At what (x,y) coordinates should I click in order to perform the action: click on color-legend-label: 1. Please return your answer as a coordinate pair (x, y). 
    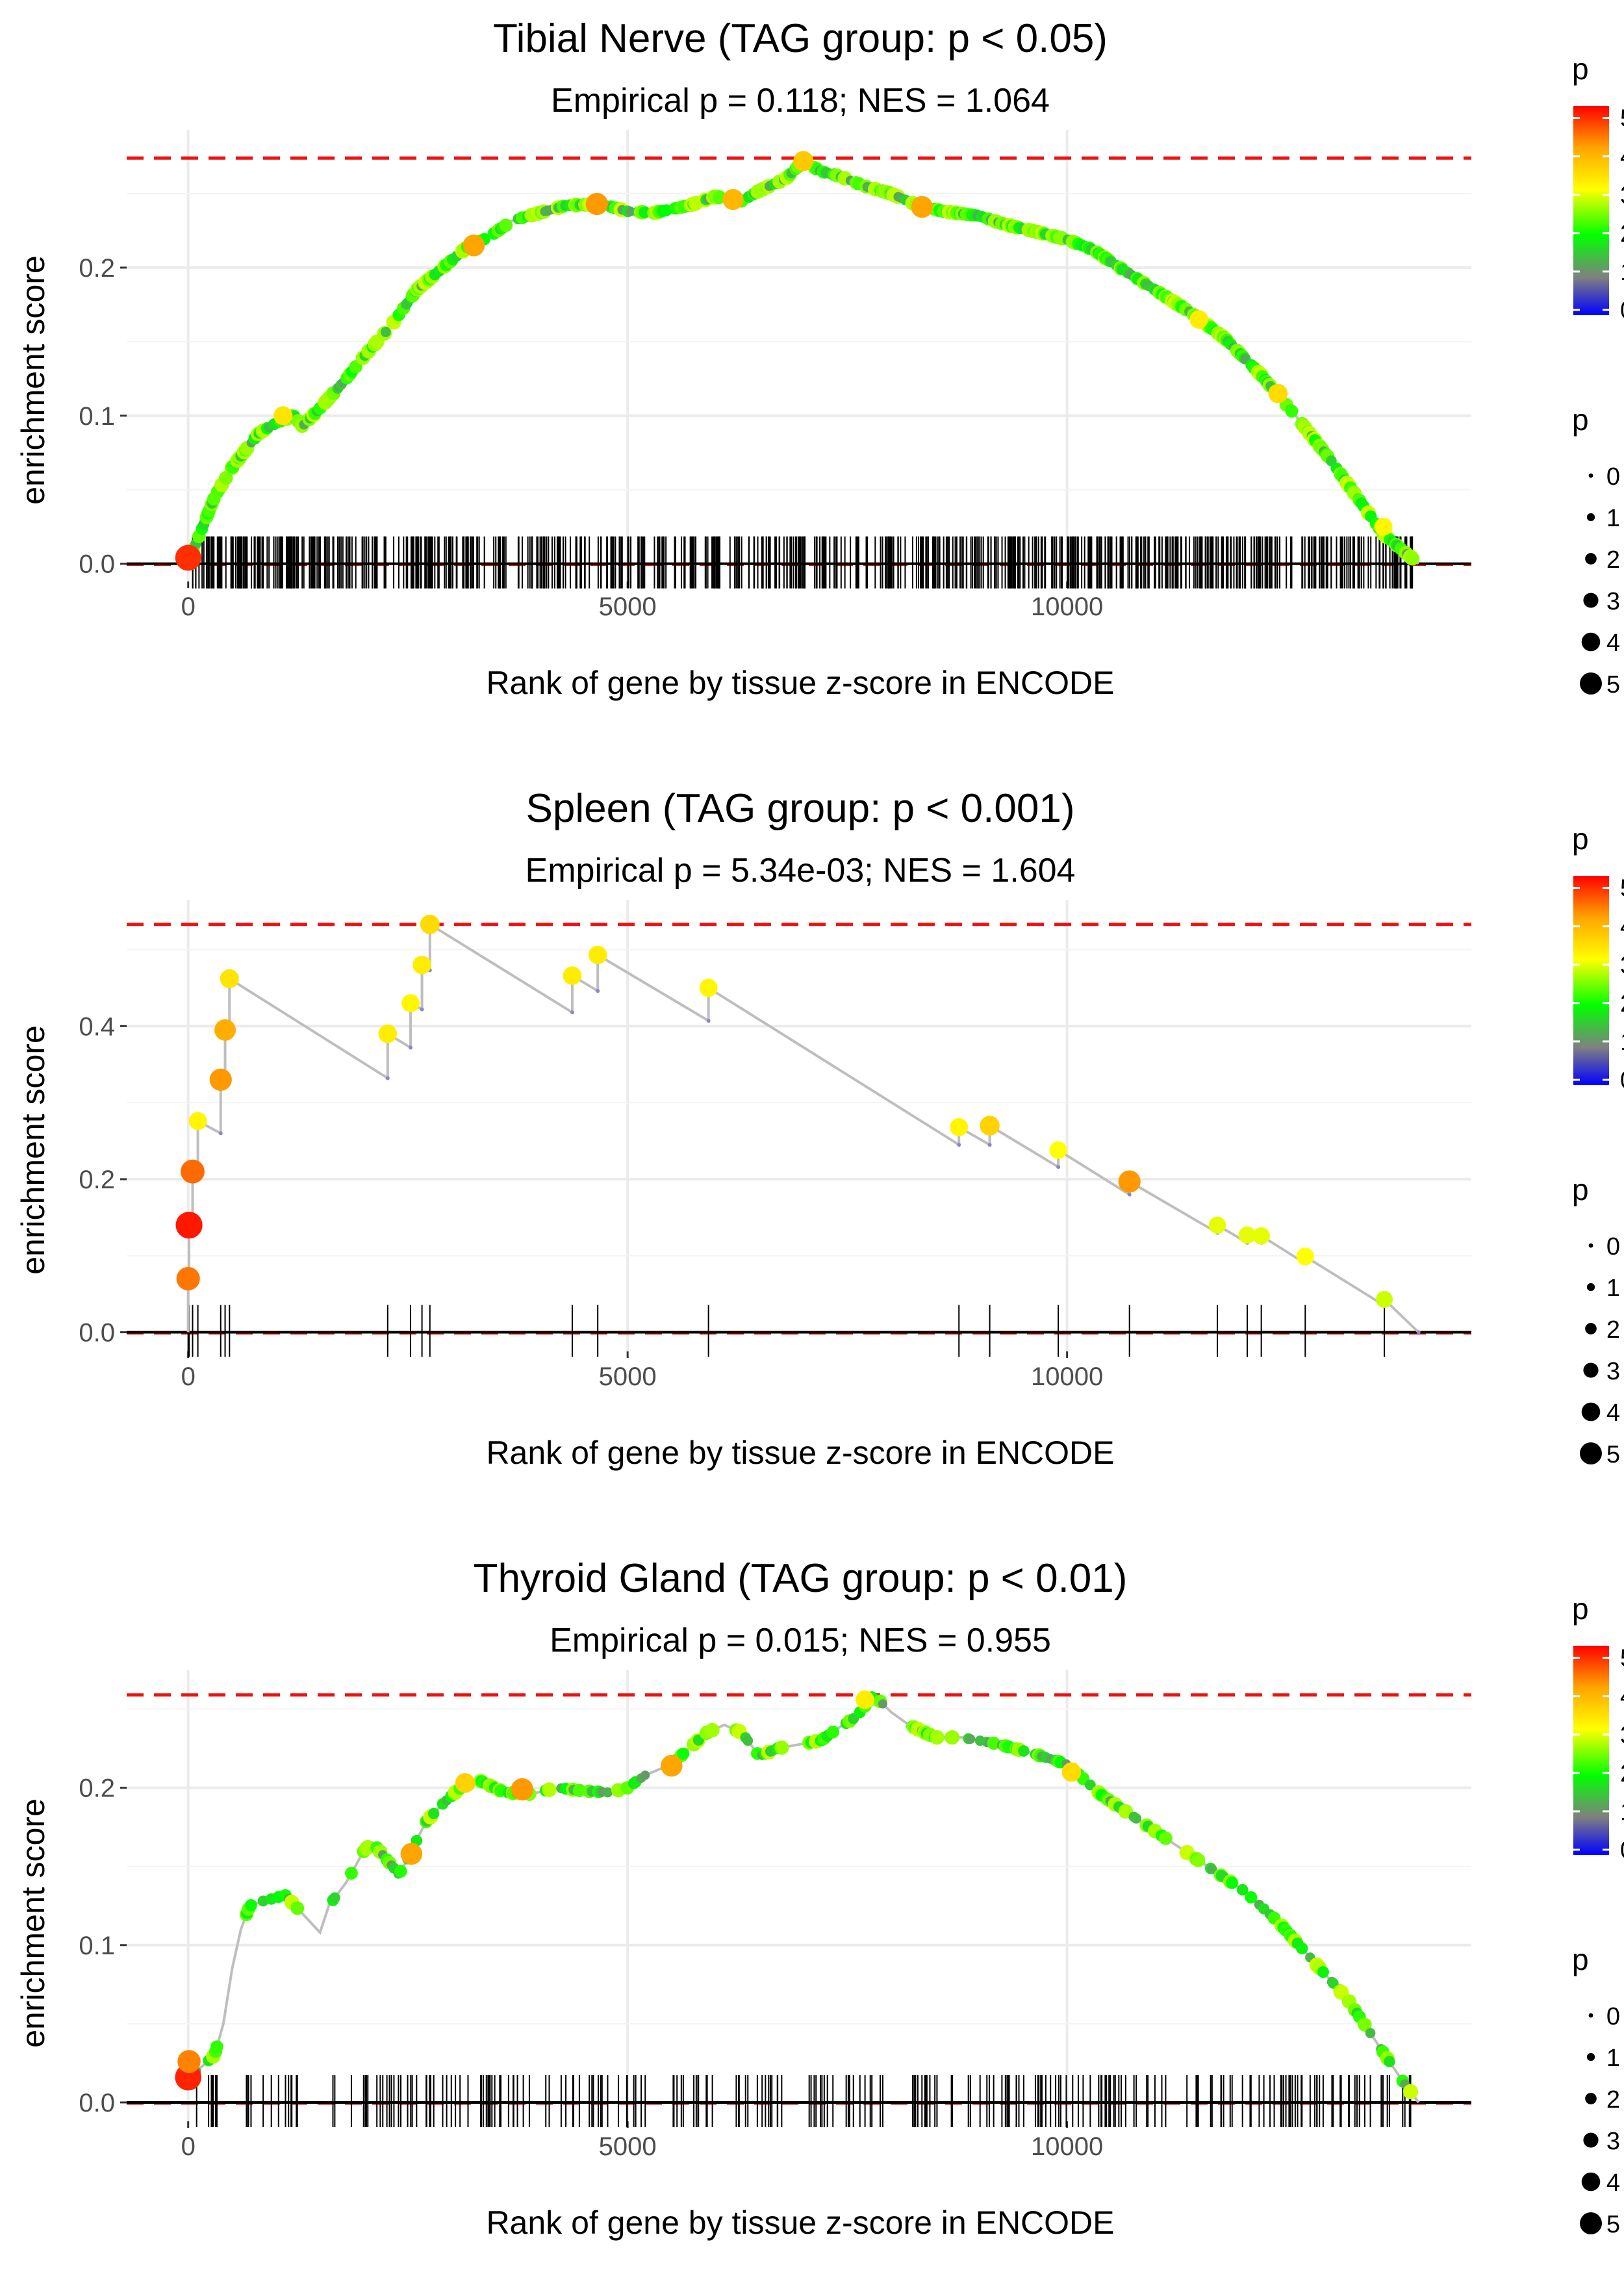
    Looking at the image, I should click on (1622, 1042).